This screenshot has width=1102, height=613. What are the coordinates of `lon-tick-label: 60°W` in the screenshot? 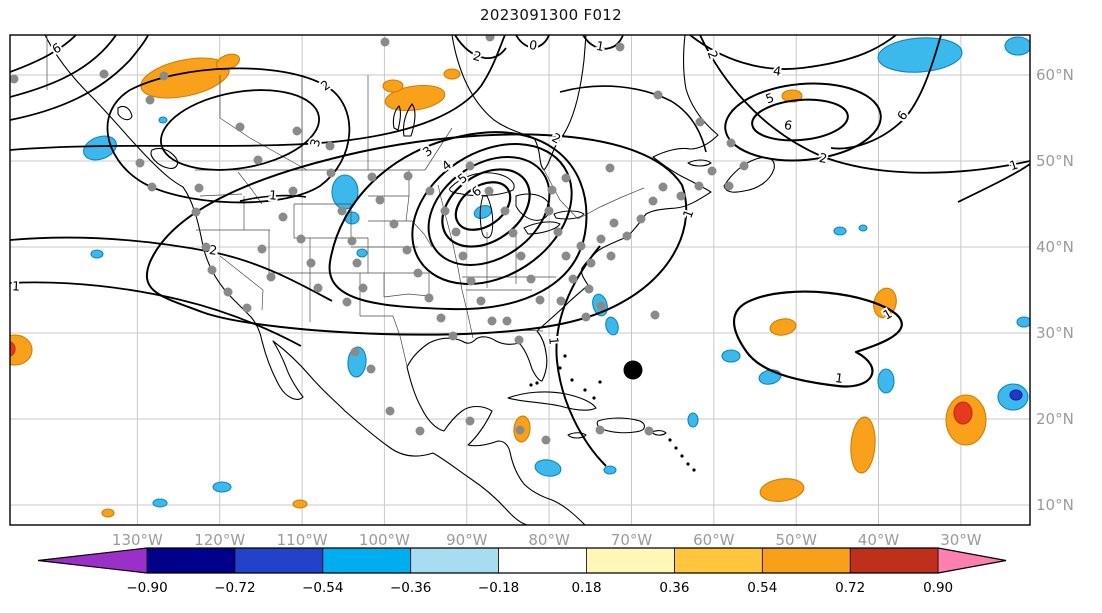 It's located at (714, 540).